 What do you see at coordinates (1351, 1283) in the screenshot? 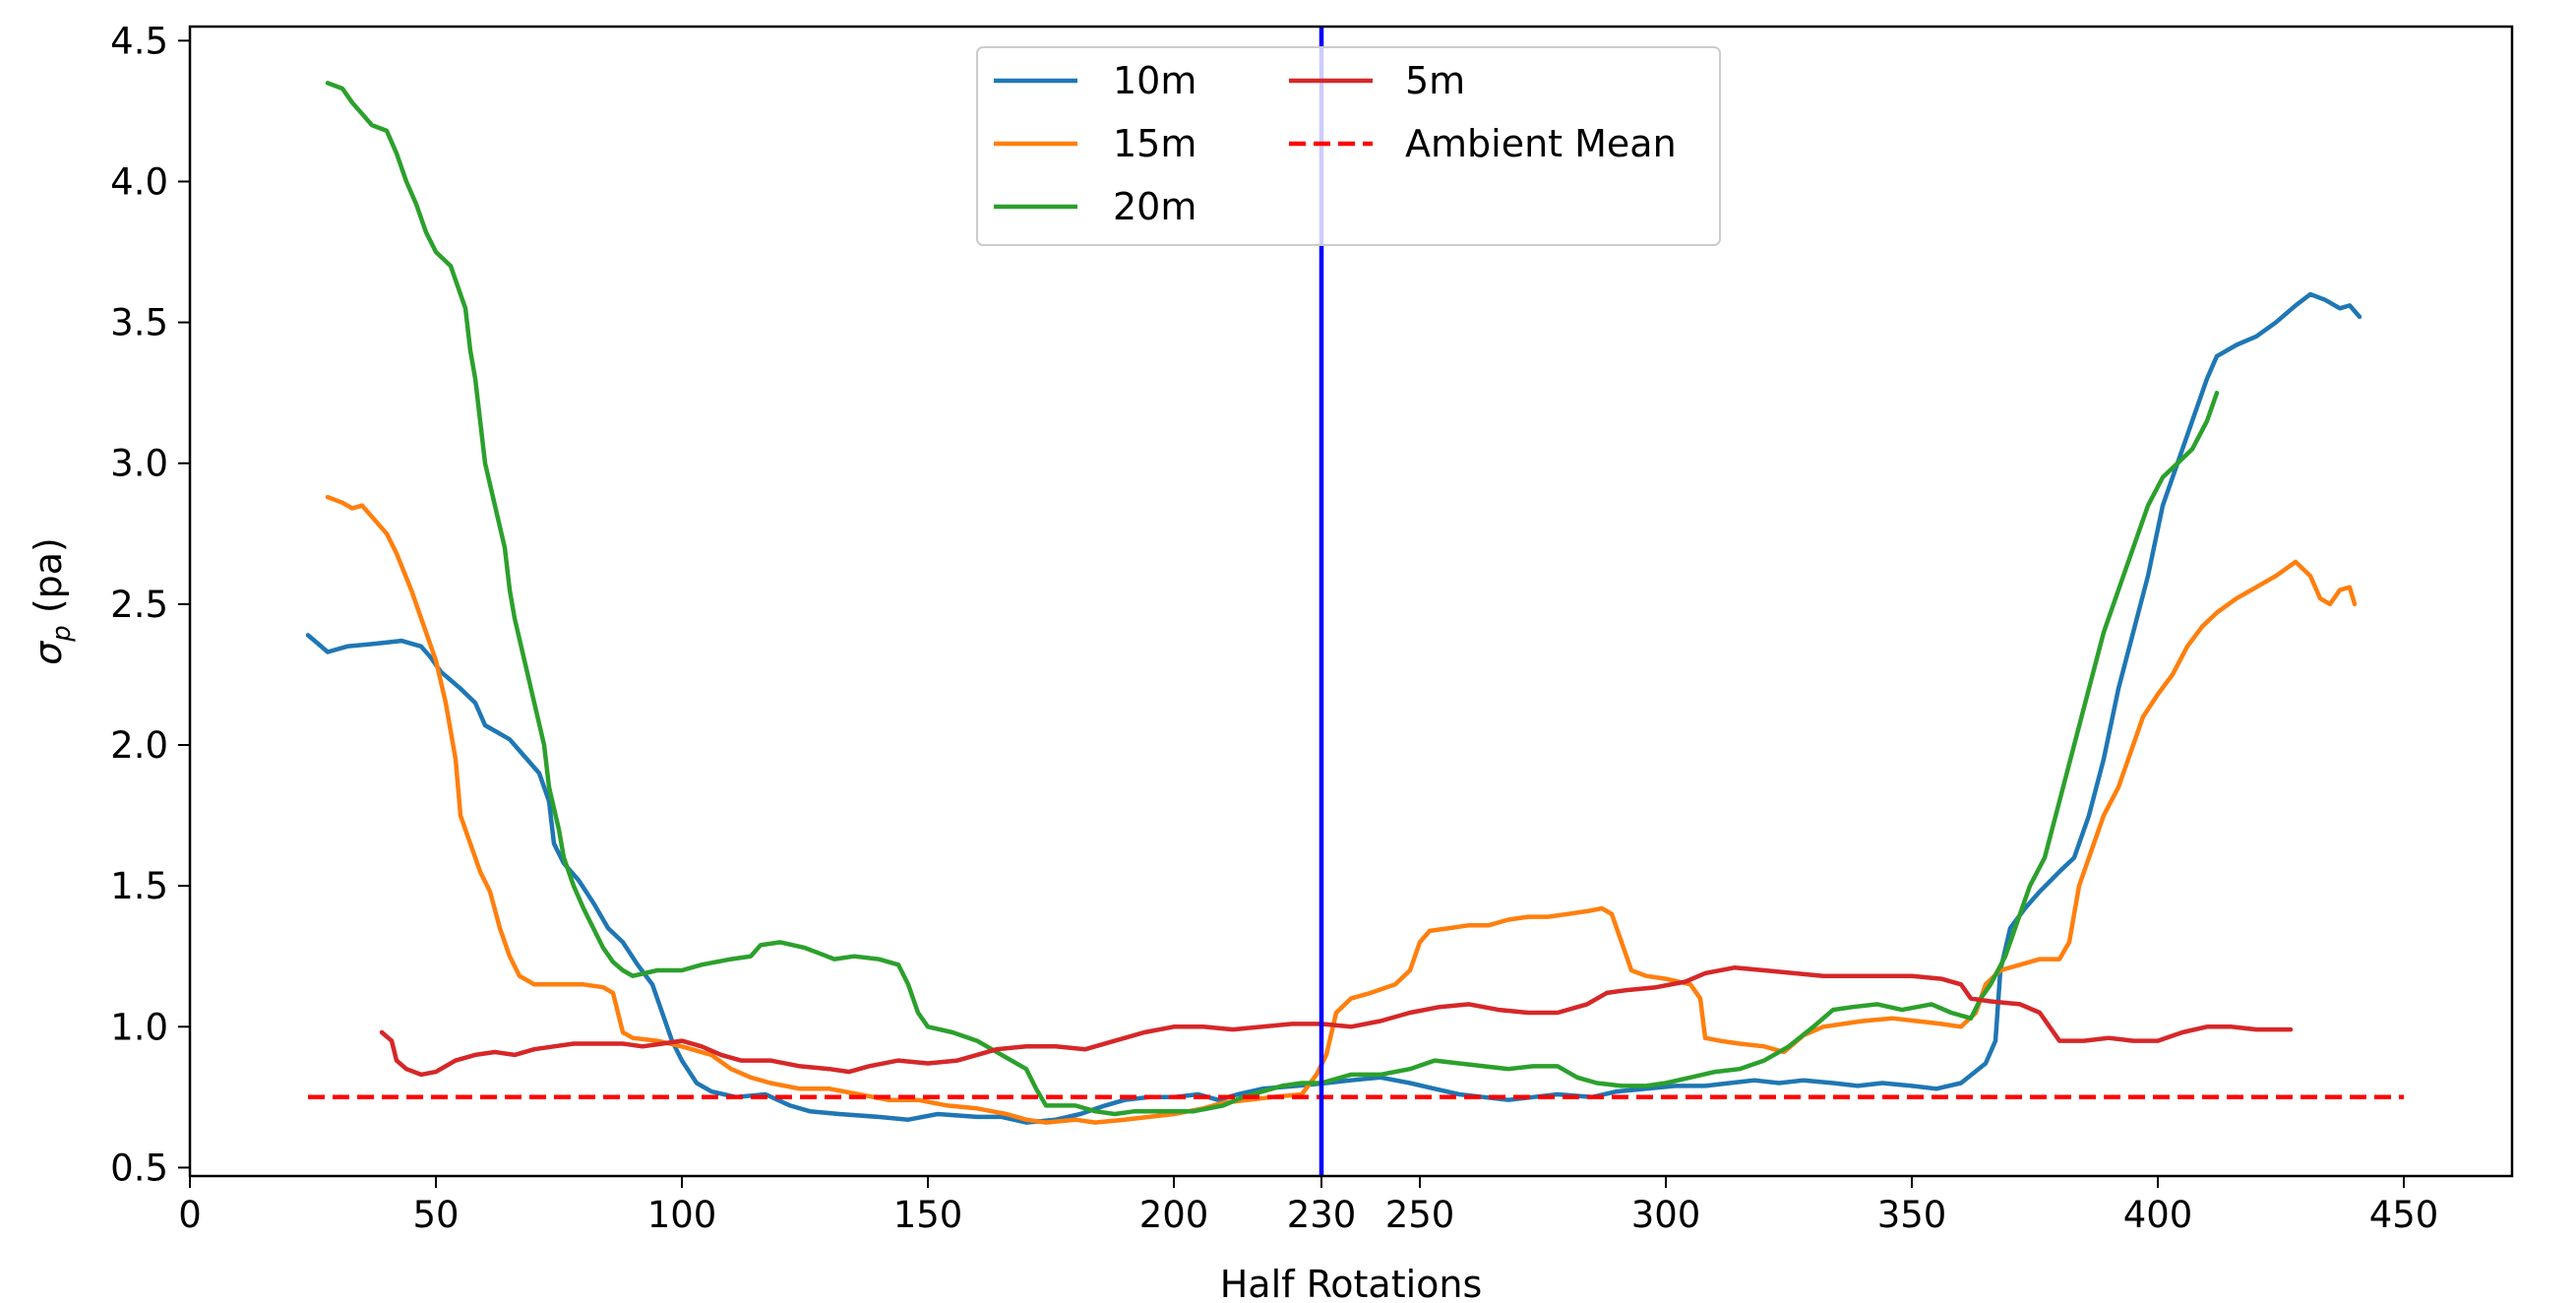
I see `x-axis-label: Half Rotations` at bounding box center [1351, 1283].